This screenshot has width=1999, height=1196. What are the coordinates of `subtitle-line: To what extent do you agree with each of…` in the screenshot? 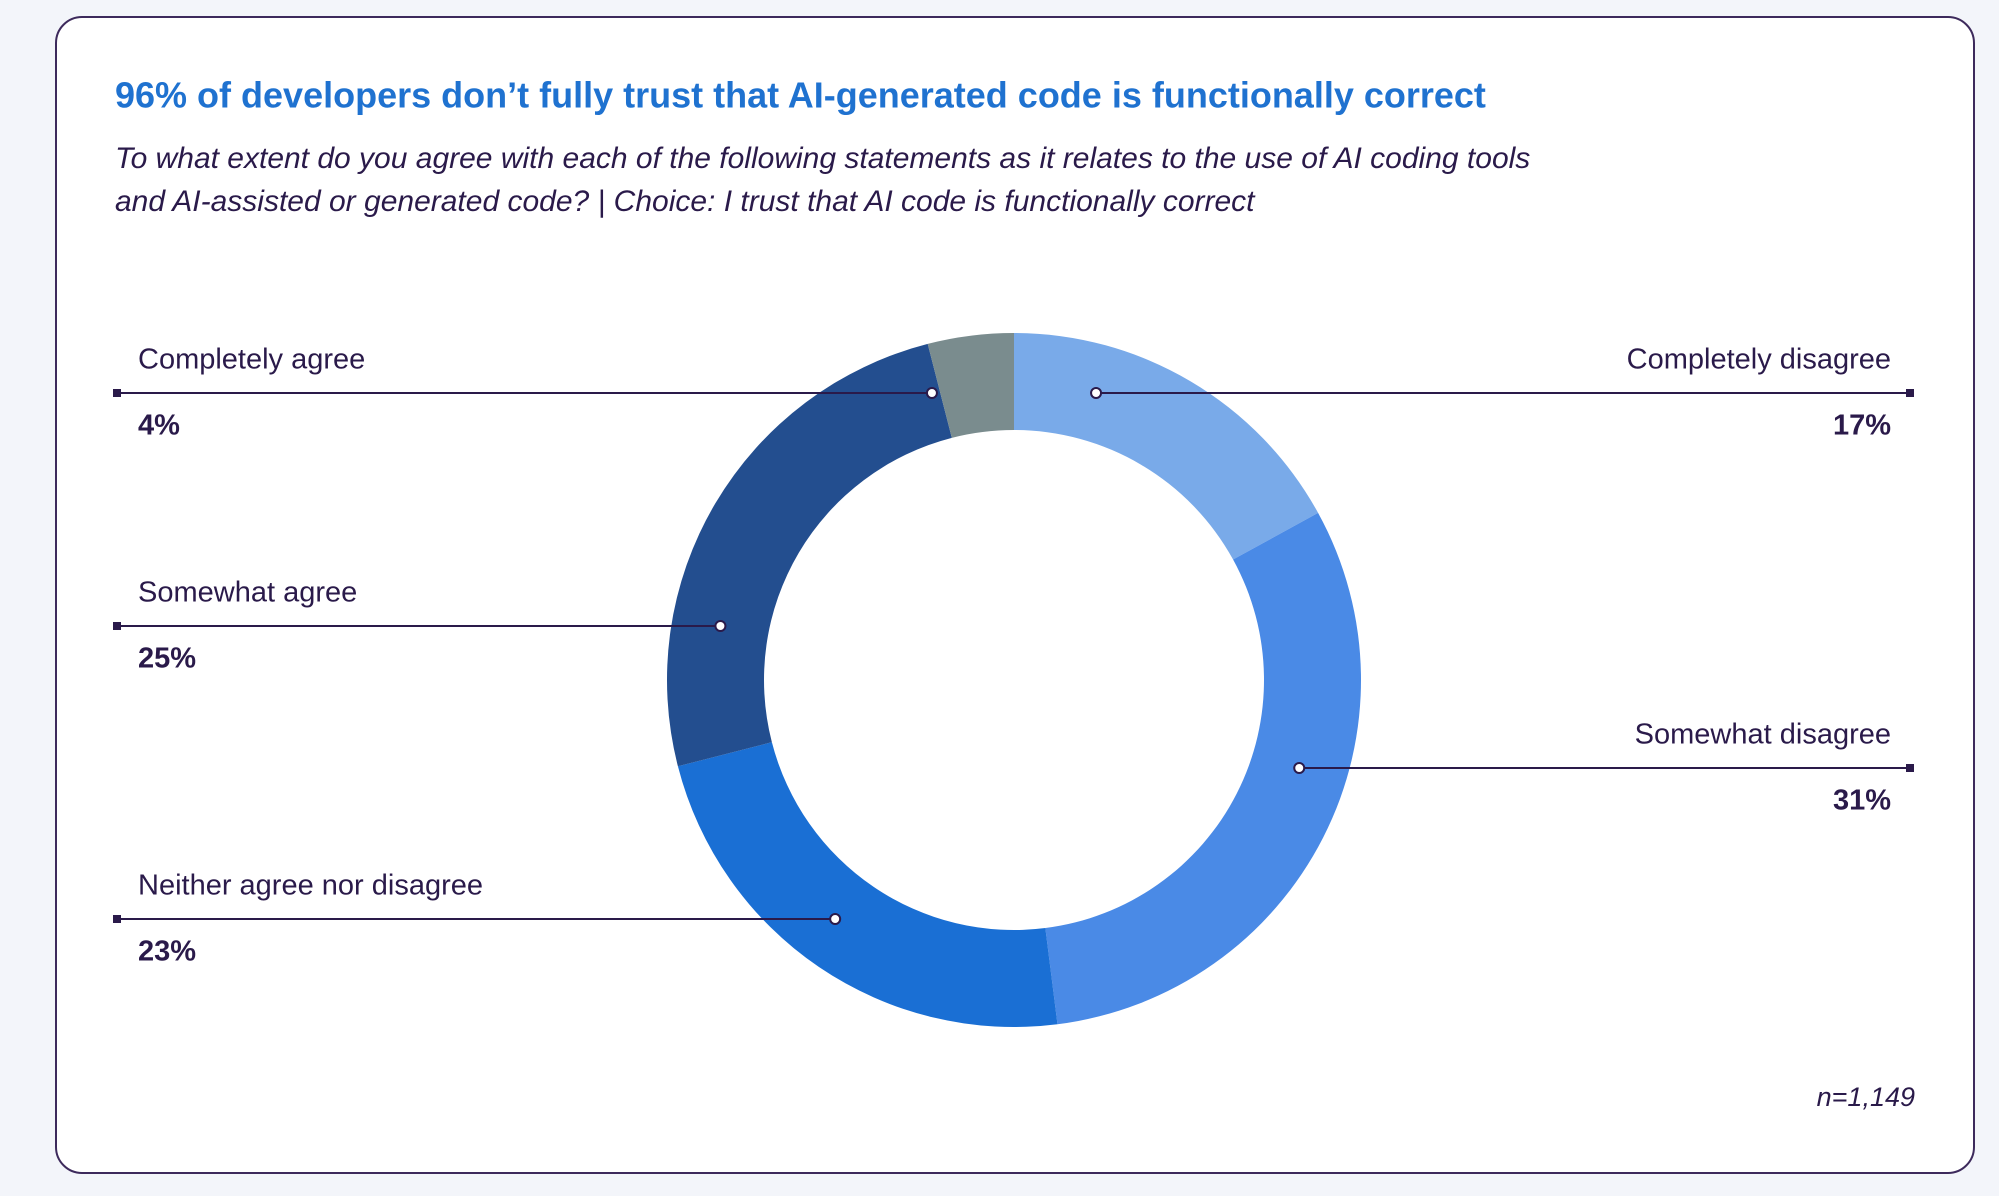 It's located at (822, 158).